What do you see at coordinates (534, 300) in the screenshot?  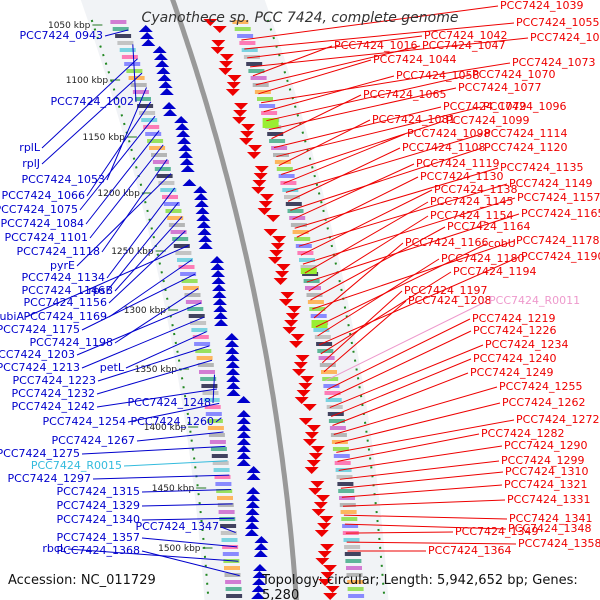 I see `gene-label-right: PCC7424_R0011` at bounding box center [534, 300].